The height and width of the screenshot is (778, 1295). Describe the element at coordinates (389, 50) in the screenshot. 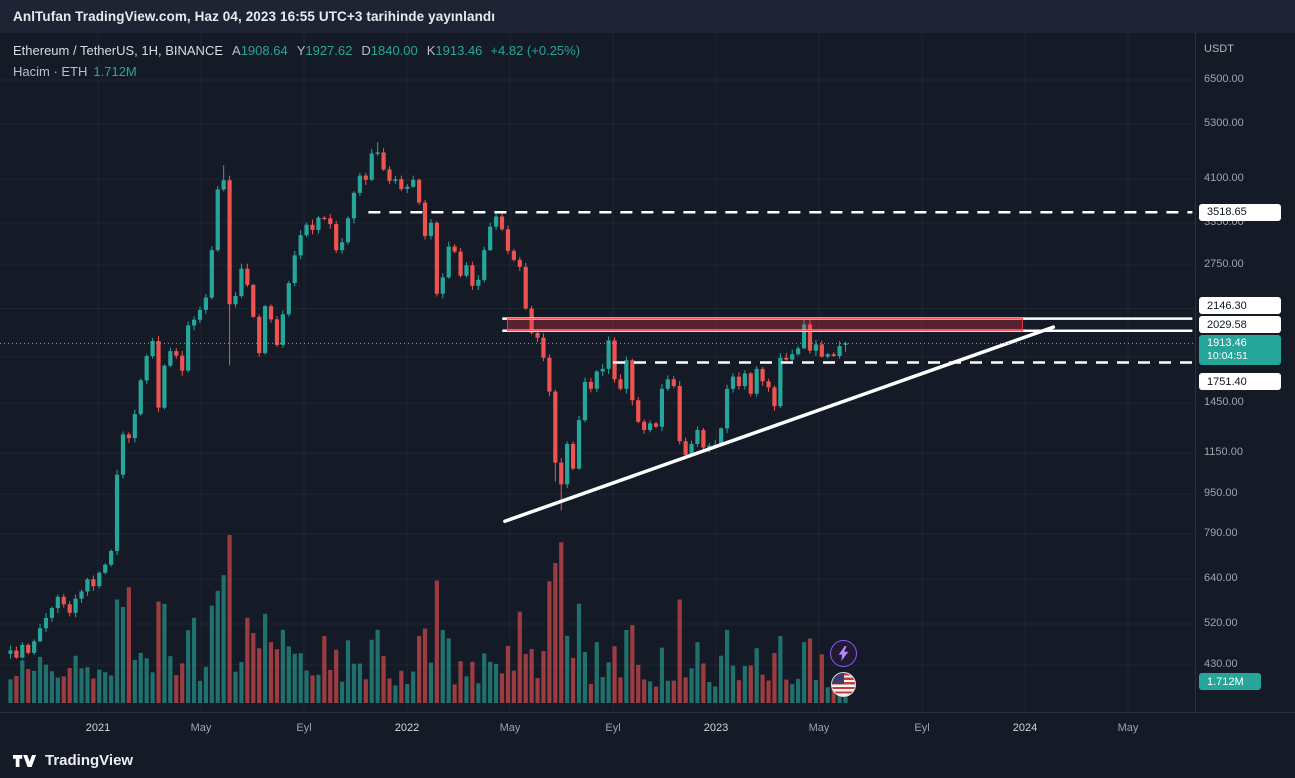

I see `ohlc-pair: D1840.00` at that location.